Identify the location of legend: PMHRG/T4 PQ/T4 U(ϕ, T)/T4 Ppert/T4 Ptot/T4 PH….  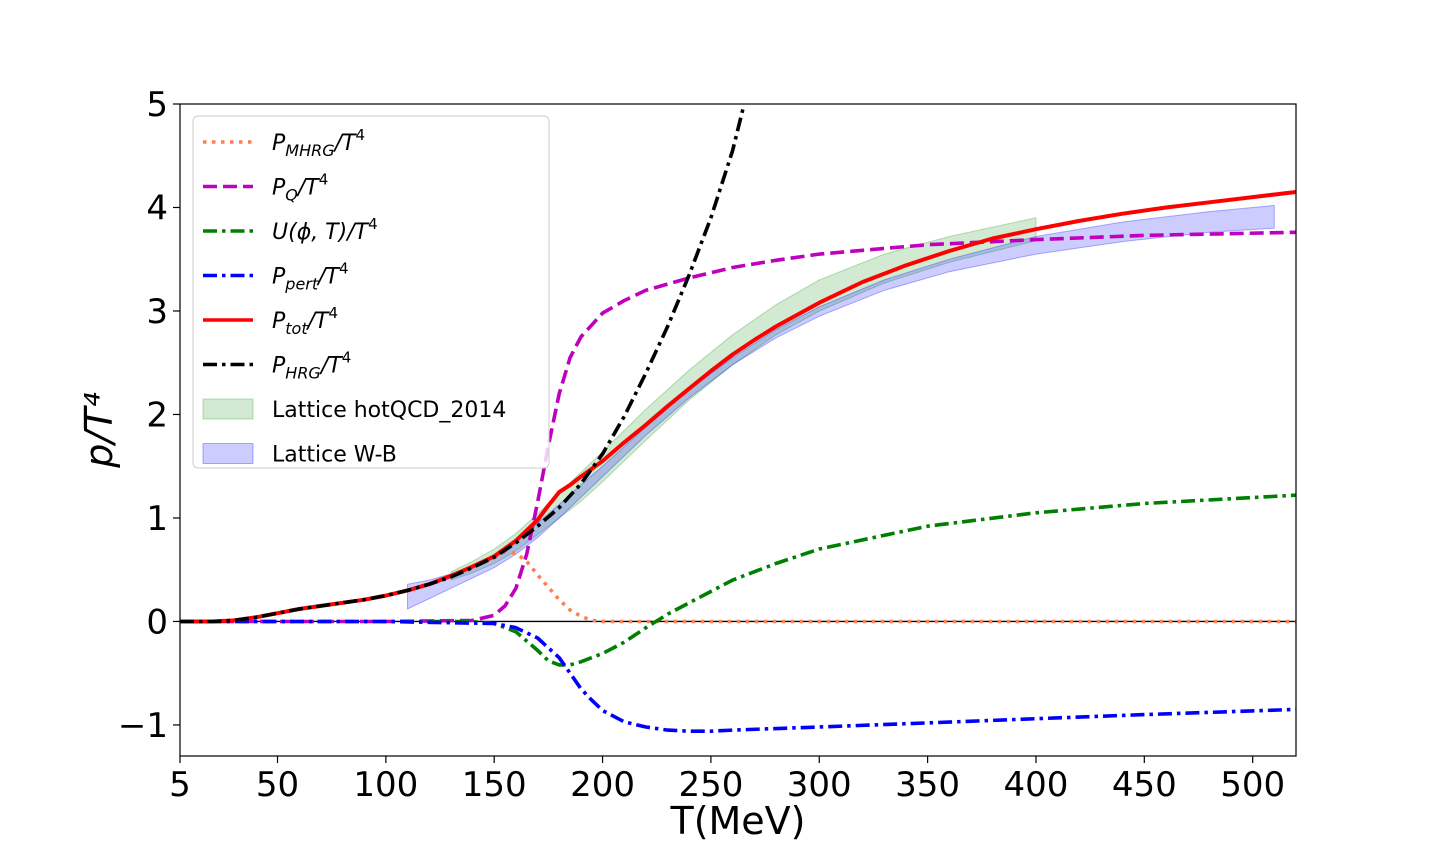
(371, 292).